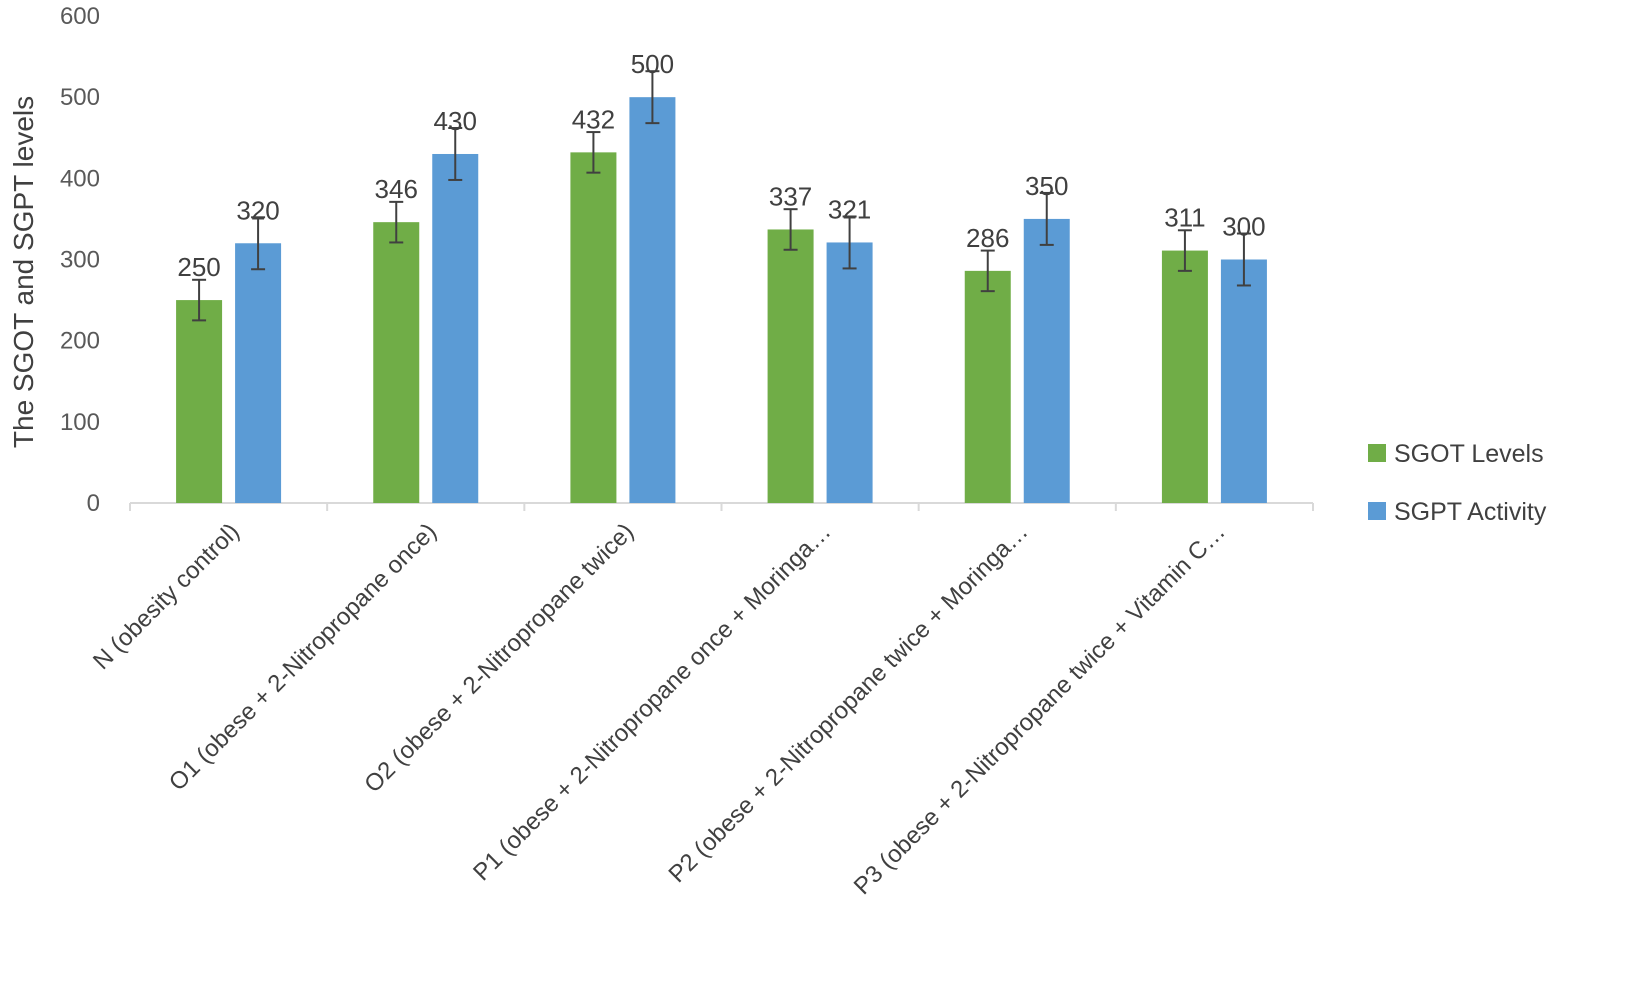  I want to click on data-label: 320, so click(257, 210).